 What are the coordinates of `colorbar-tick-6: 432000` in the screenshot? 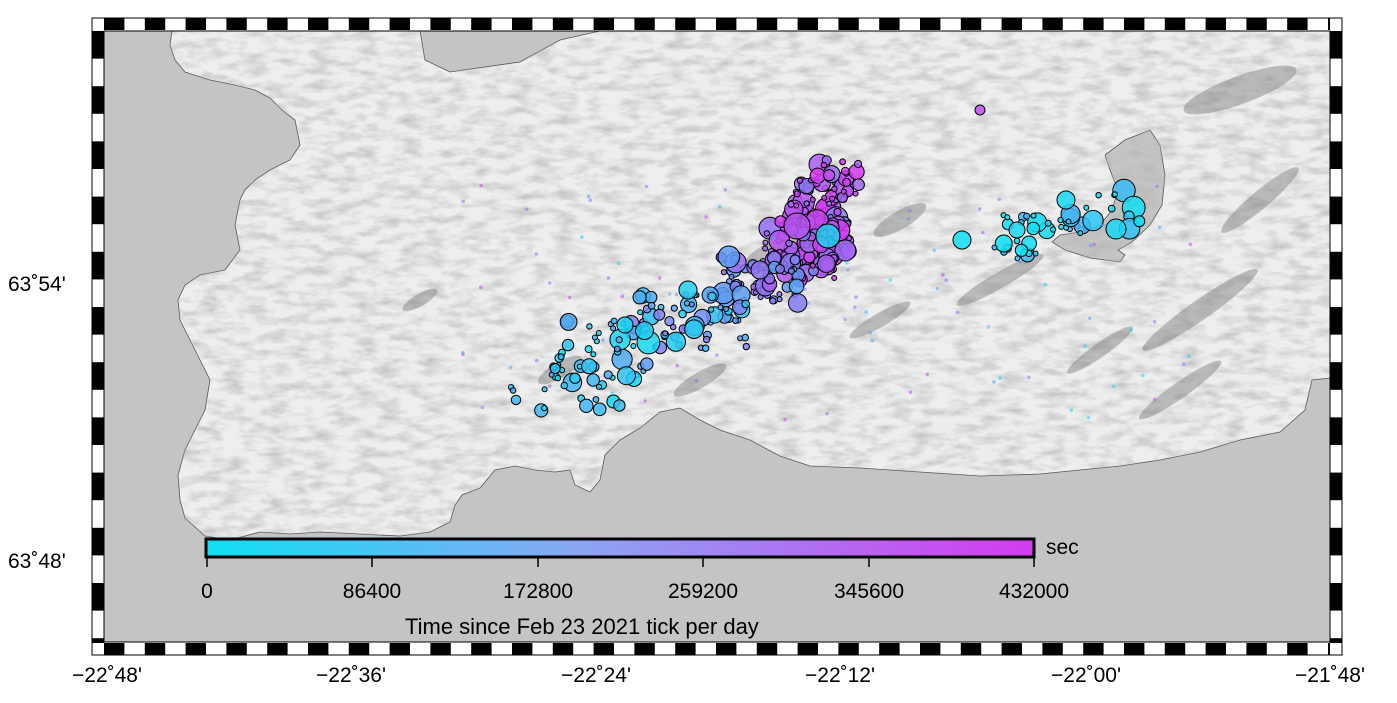 It's located at (1034, 591).